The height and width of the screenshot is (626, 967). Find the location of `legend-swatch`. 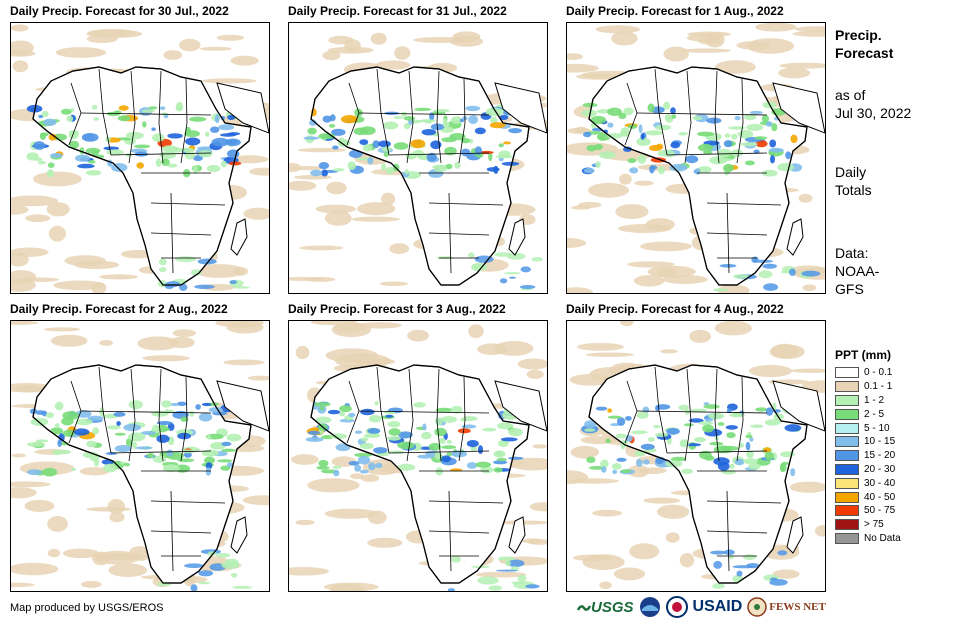

legend-swatch is located at coordinates (847, 373).